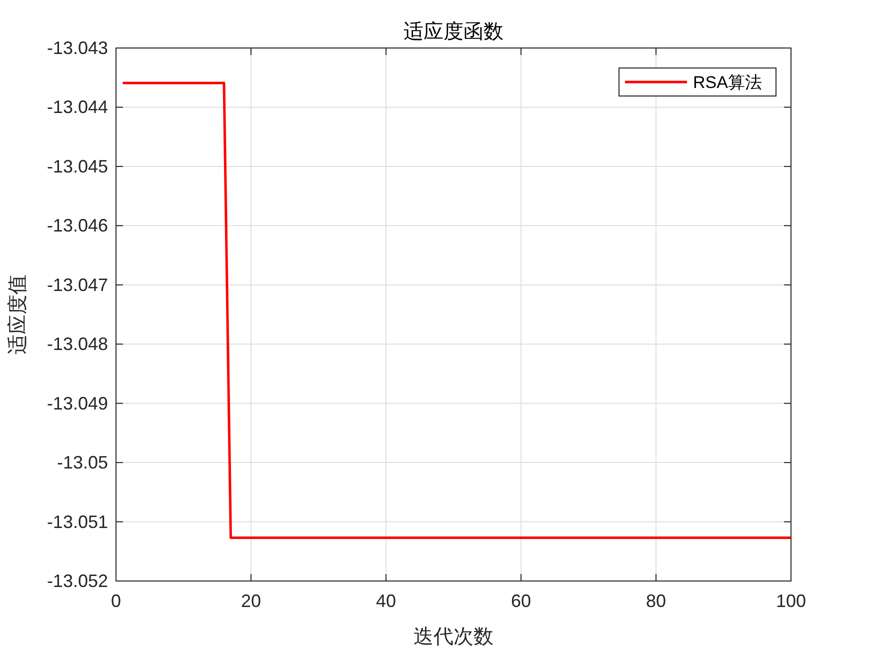 This screenshot has height=656, width=875. Describe the element at coordinates (77, 581) in the screenshot. I see `y-tick-label: -13.052` at that location.